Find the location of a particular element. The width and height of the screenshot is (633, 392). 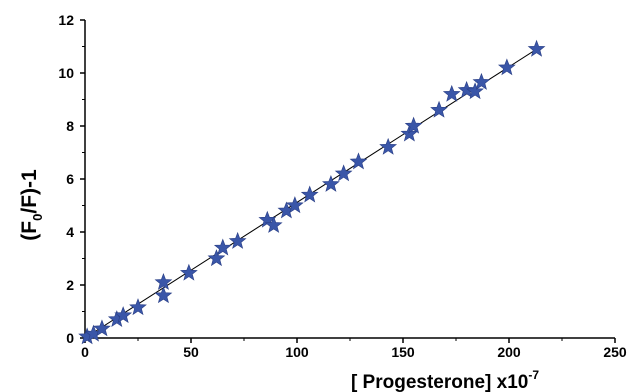

x-tick-label: 0 is located at coordinates (85, 352).